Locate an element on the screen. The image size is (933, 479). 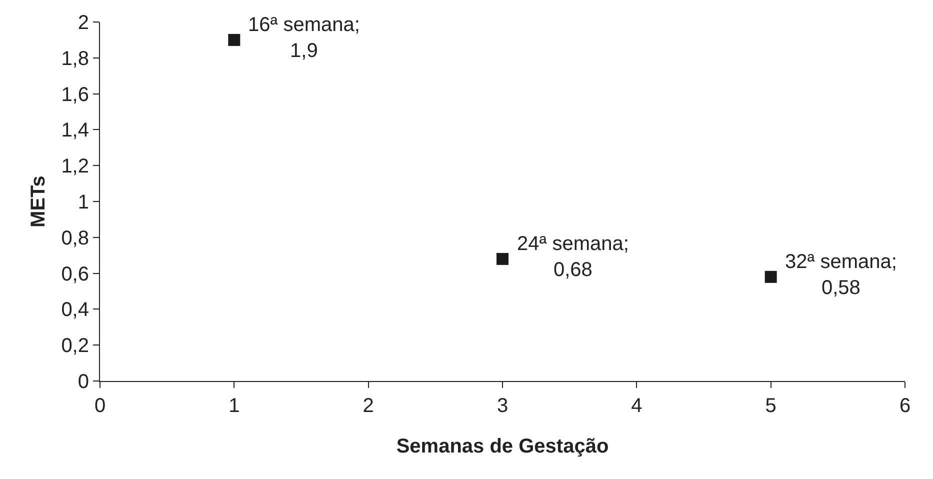
x-tick-label: 6 is located at coordinates (905, 406).